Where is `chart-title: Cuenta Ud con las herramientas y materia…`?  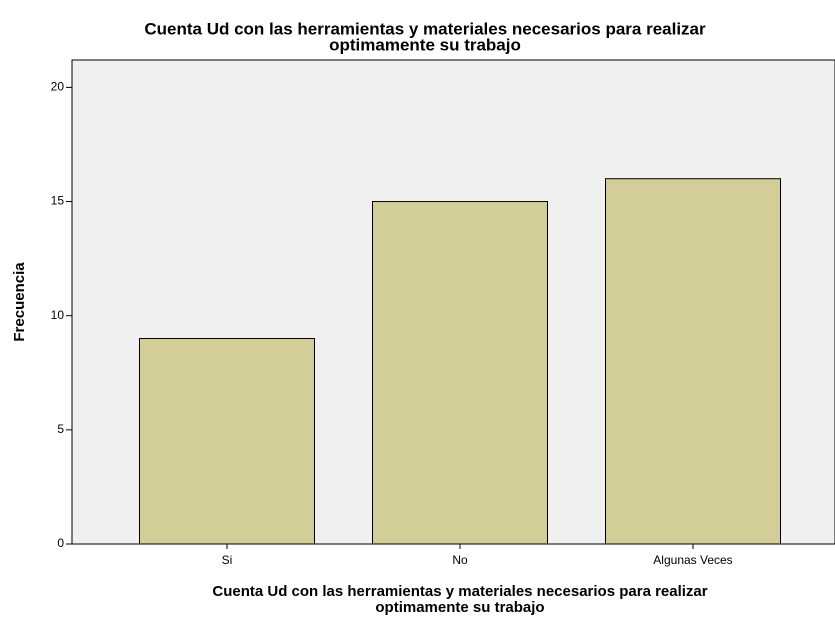 chart-title: Cuenta Ud con las herramientas y materia… is located at coordinates (425, 28).